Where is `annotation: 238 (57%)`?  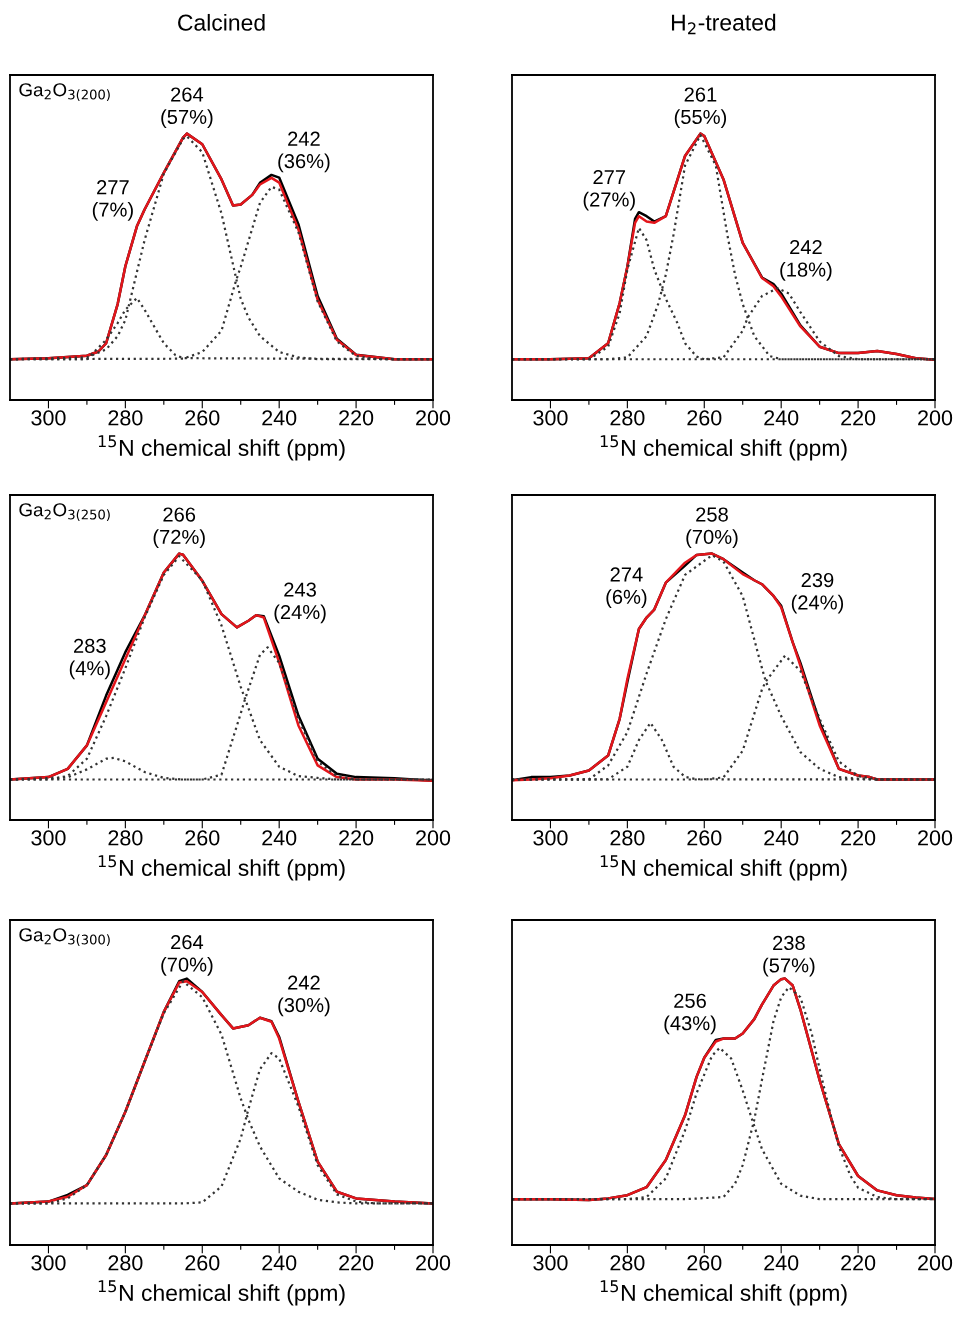
annotation: 238 (57%) is located at coordinates (789, 956).